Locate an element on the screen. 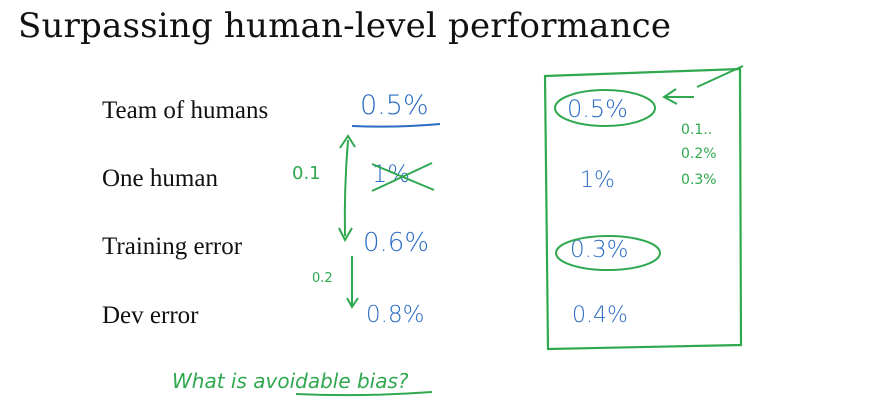 This screenshot has width=886, height=419. value-team-of-humans-b: 0.5% is located at coordinates (597, 109).